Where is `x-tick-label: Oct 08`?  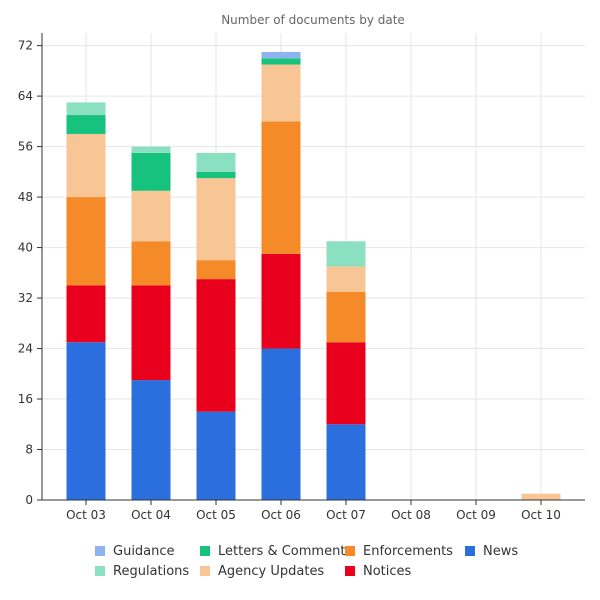 x-tick-label: Oct 08 is located at coordinates (411, 515).